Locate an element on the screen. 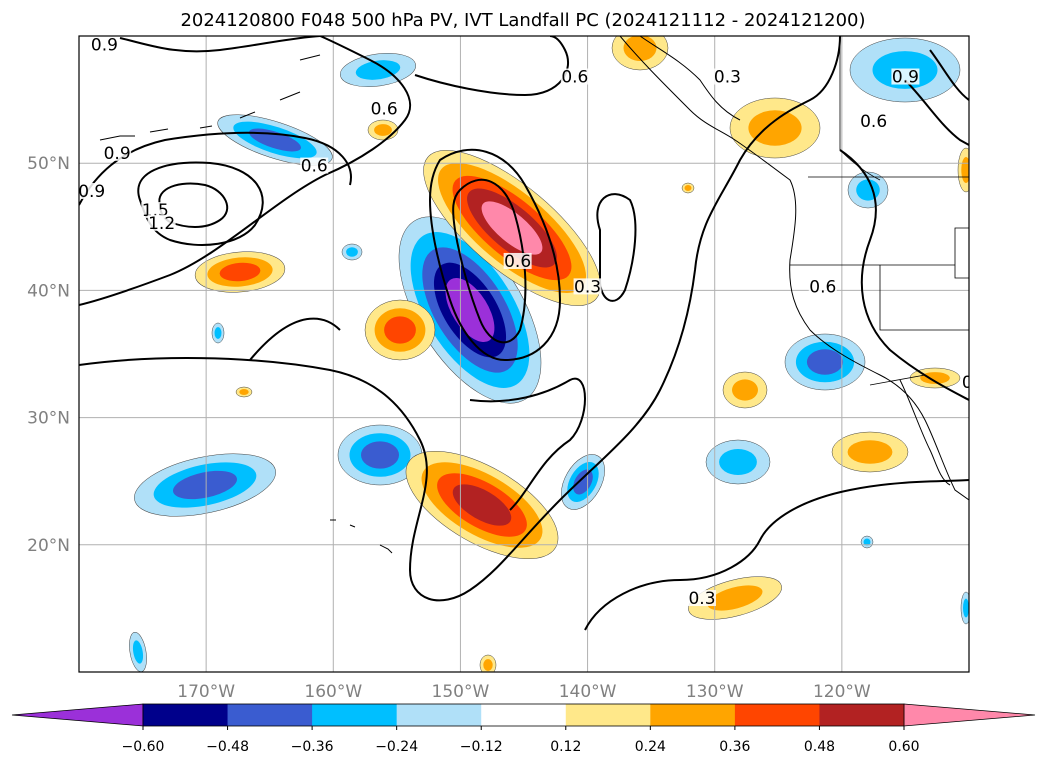 The width and height of the screenshot is (1047, 765). contour-0.6-ne is located at coordinates (936, 112).